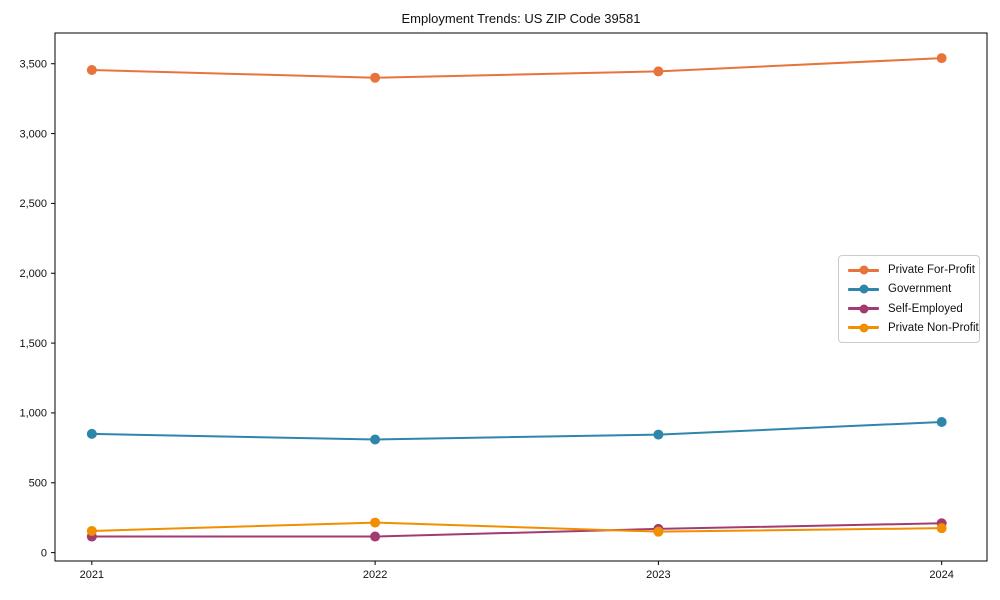 This screenshot has width=1000, height=600. Describe the element at coordinates (521, 18) in the screenshot. I see `chart-title: Employment Trends: US ZIP Code 39581` at that location.